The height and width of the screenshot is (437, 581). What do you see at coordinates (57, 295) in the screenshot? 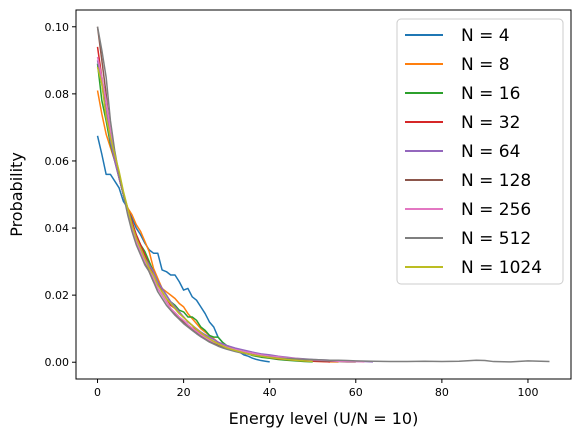
I see `y-tick-label: 0.02` at bounding box center [57, 295].